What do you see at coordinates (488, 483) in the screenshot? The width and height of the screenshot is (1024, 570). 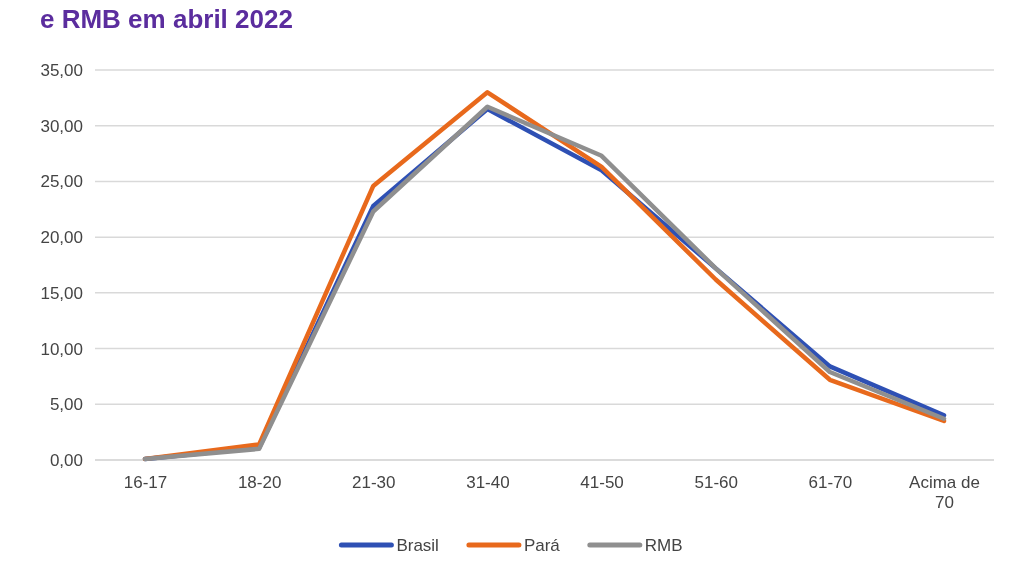 I see `x-tick-label: 31-40` at bounding box center [488, 483].